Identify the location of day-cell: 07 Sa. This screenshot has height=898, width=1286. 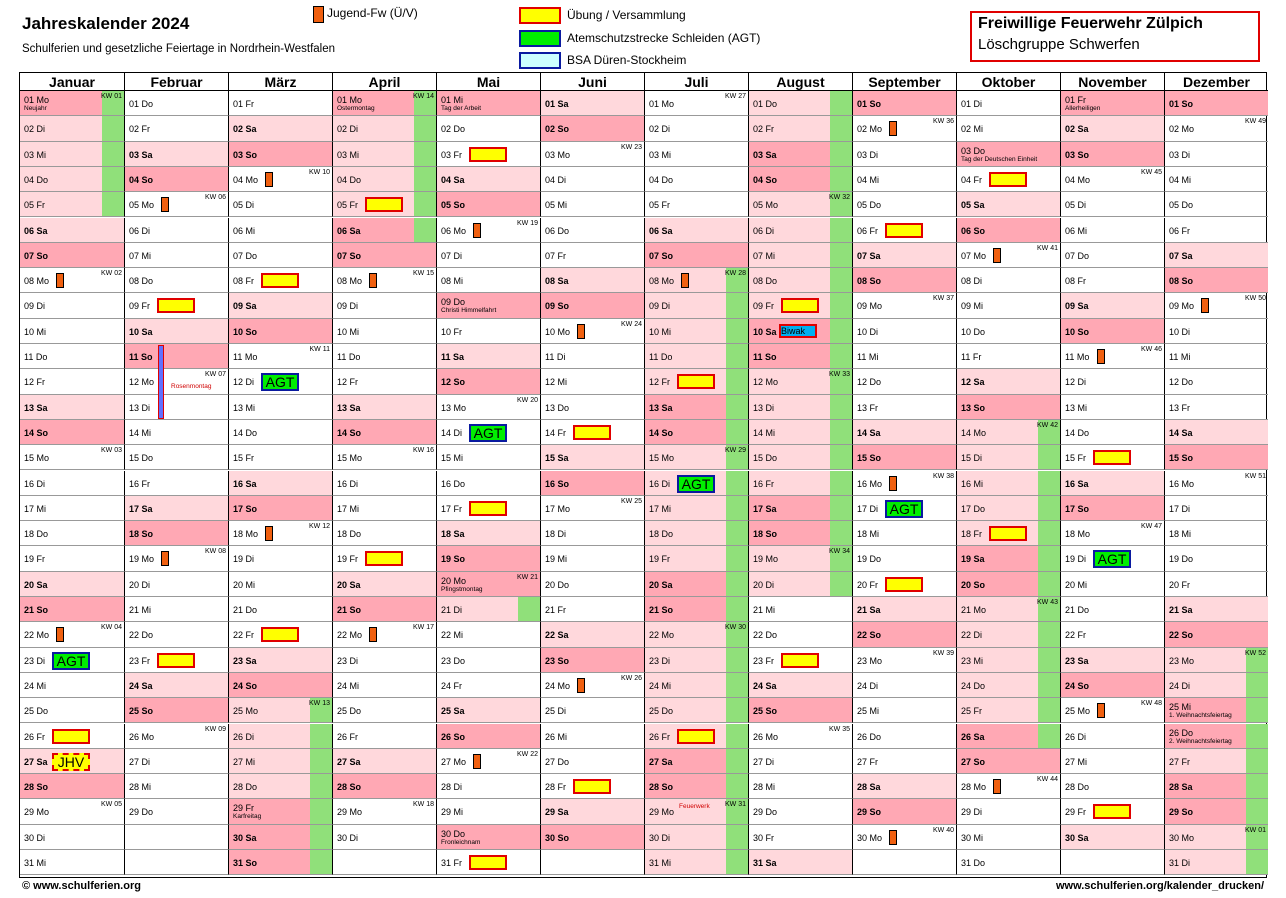
(1216, 255).